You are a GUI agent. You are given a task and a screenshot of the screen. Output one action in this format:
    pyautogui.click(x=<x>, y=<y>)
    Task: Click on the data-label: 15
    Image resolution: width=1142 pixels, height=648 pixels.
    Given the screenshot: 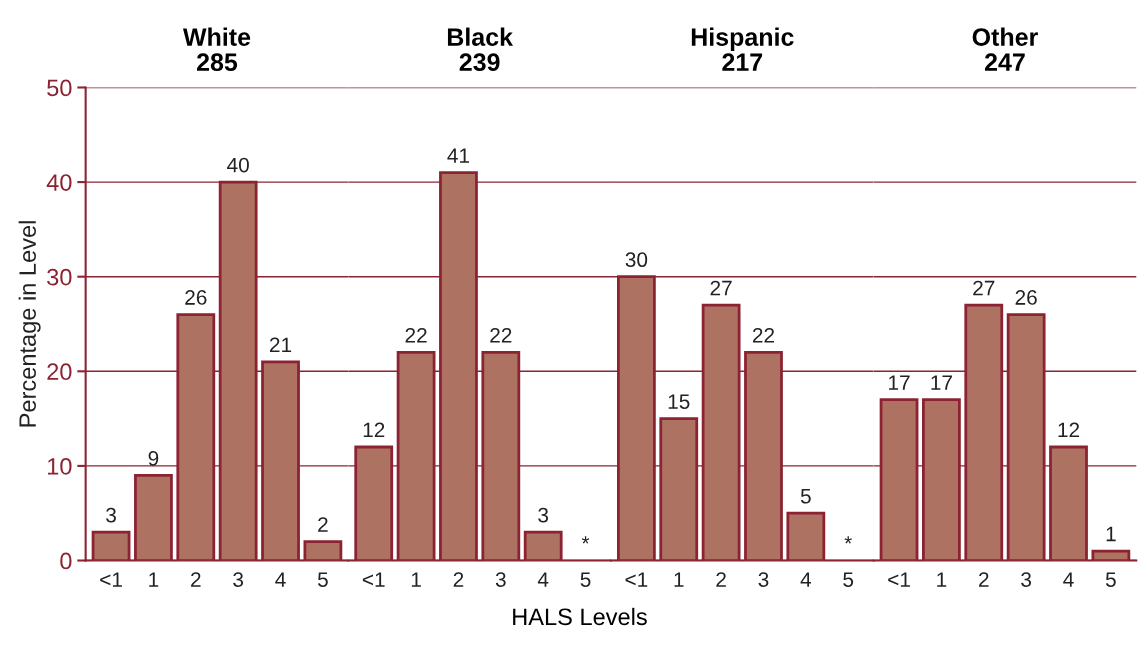 What is the action you would take?
    pyautogui.click(x=679, y=401)
    